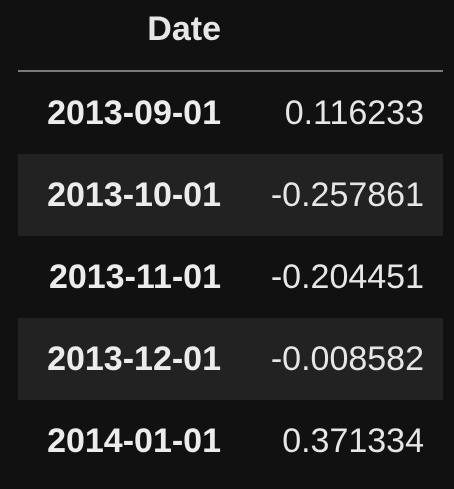  Describe the element at coordinates (353, 441) in the screenshot. I see `row-value: 0.371334` at that location.